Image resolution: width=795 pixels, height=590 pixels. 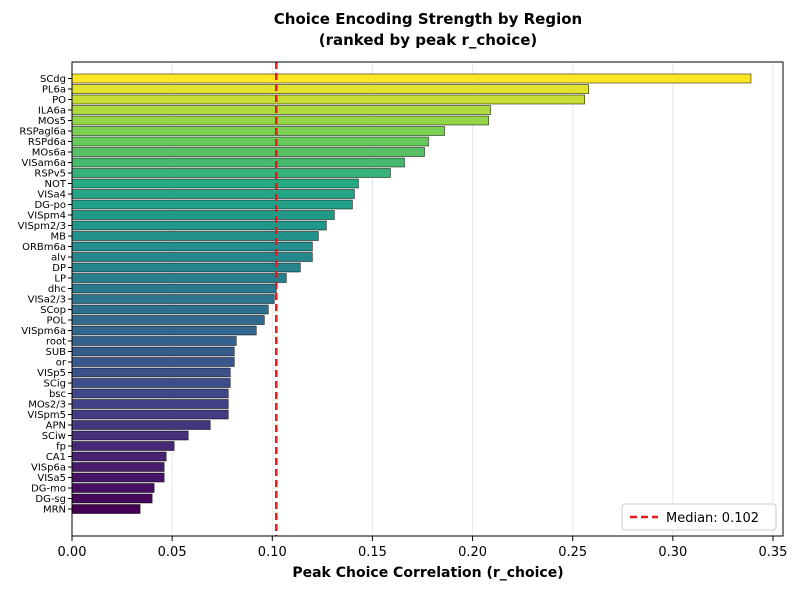 I want to click on y-tick-label: VISa4, so click(x=51, y=195).